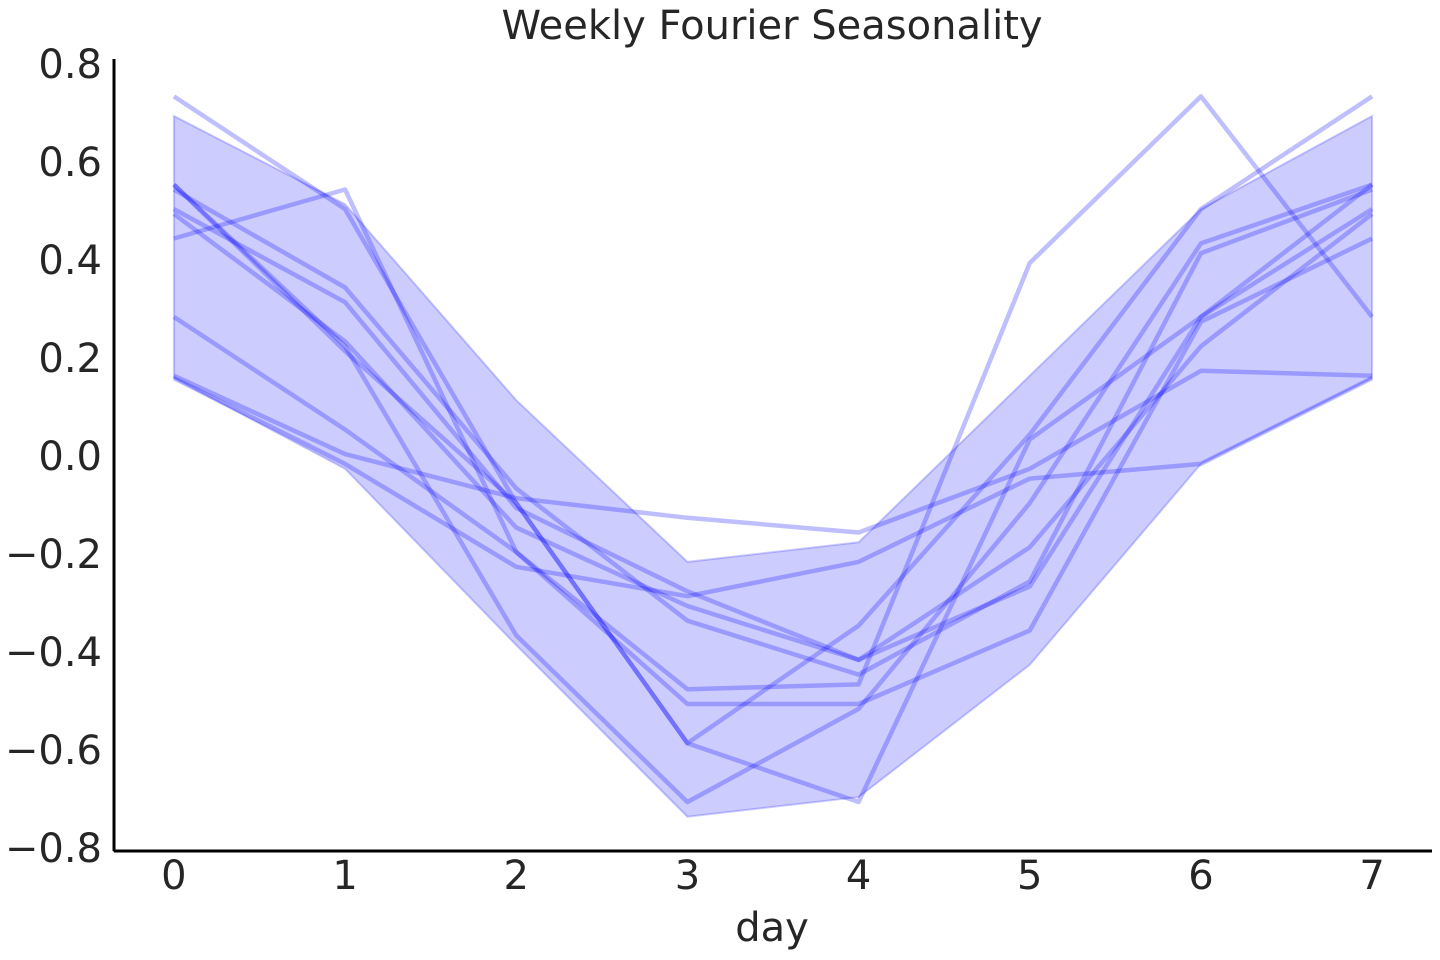 This screenshot has height=960, width=1440. What do you see at coordinates (70, 457) in the screenshot?
I see `y-tick-label: 0.0` at bounding box center [70, 457].